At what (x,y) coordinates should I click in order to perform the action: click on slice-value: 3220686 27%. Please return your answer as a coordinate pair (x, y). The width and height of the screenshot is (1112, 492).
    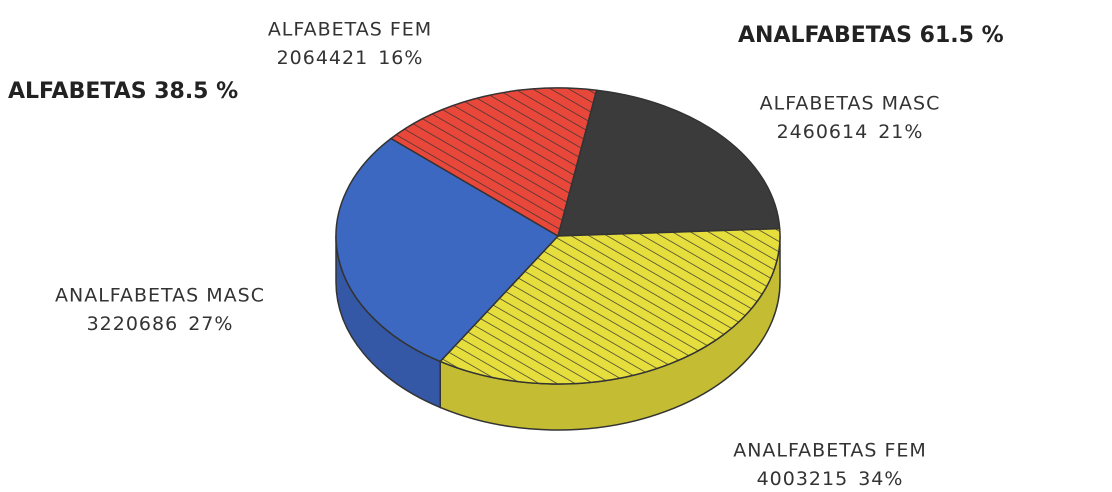
    Looking at the image, I should click on (160, 324).